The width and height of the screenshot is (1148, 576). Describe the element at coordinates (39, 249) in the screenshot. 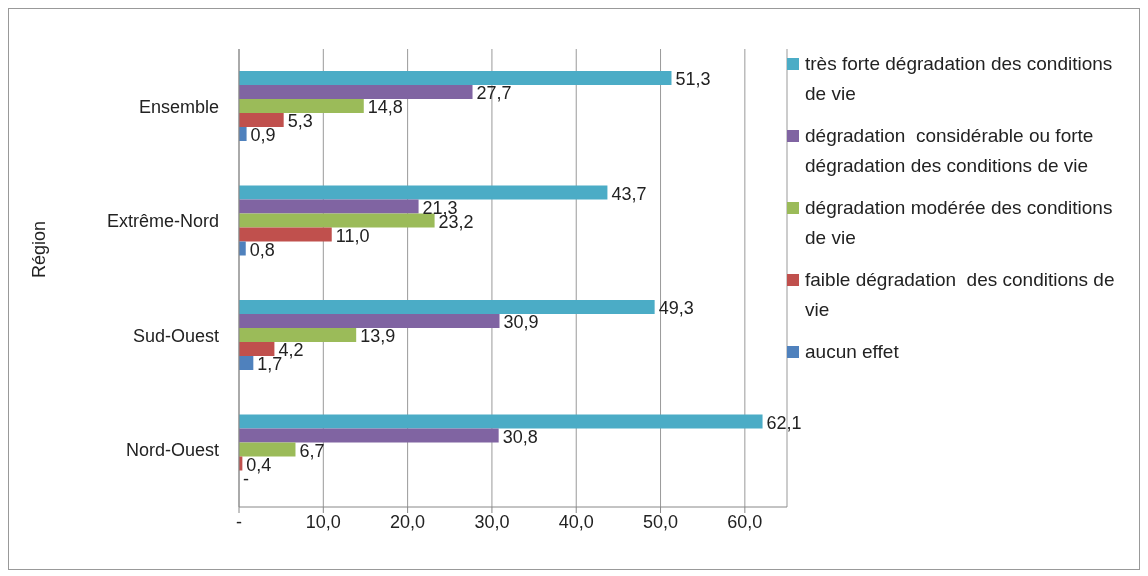

I see `y-axis-title: Région` at that location.